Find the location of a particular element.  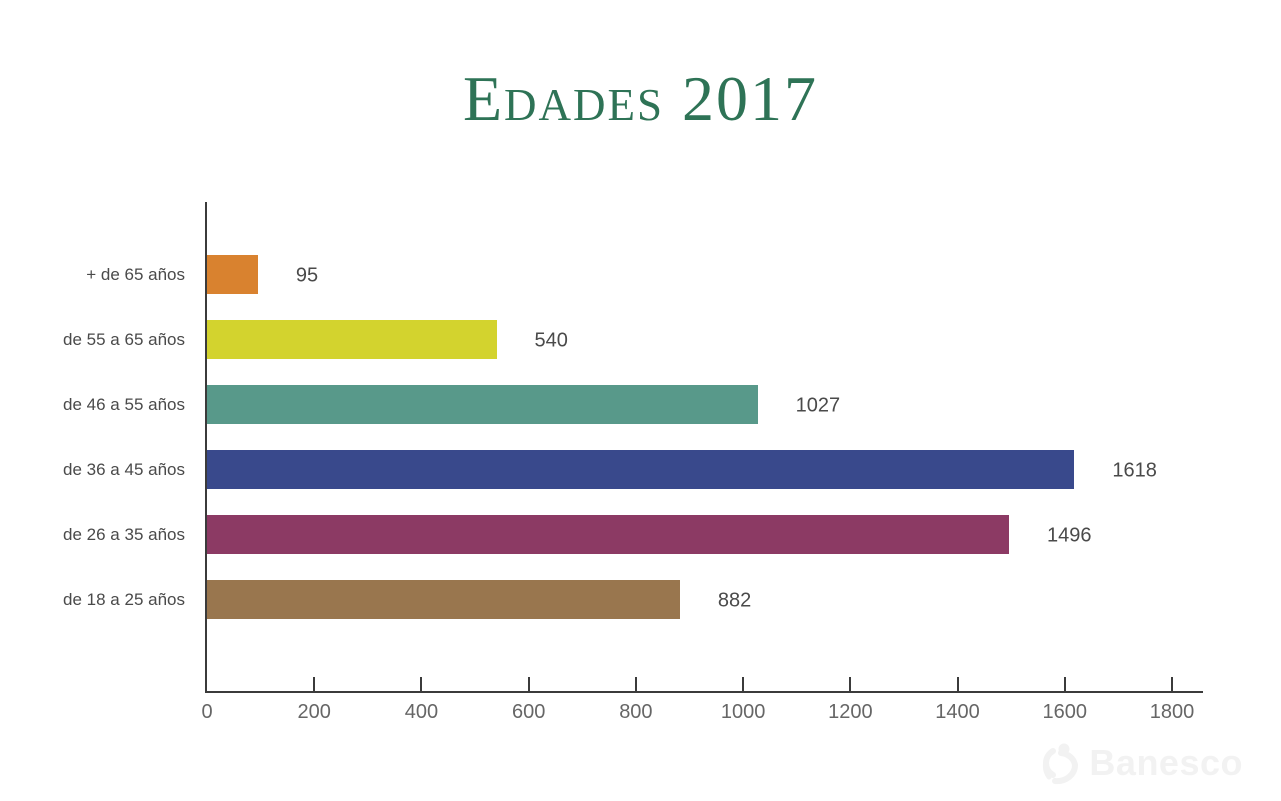

category-label: de 18 a 25 años is located at coordinates (124, 599).